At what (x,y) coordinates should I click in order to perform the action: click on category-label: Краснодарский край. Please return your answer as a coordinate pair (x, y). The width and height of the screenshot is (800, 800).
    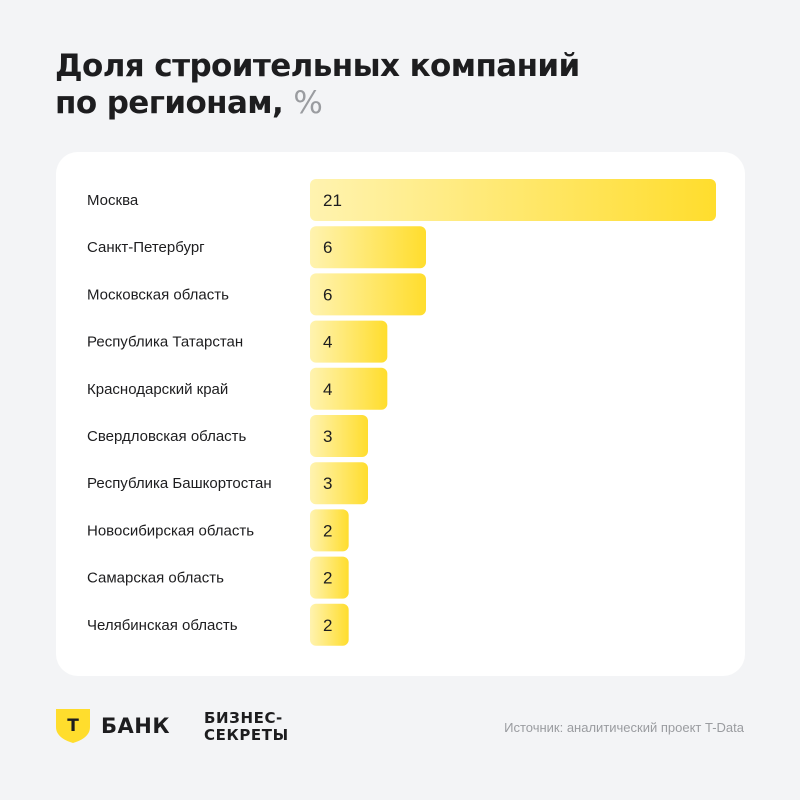
    Looking at the image, I should click on (157, 389).